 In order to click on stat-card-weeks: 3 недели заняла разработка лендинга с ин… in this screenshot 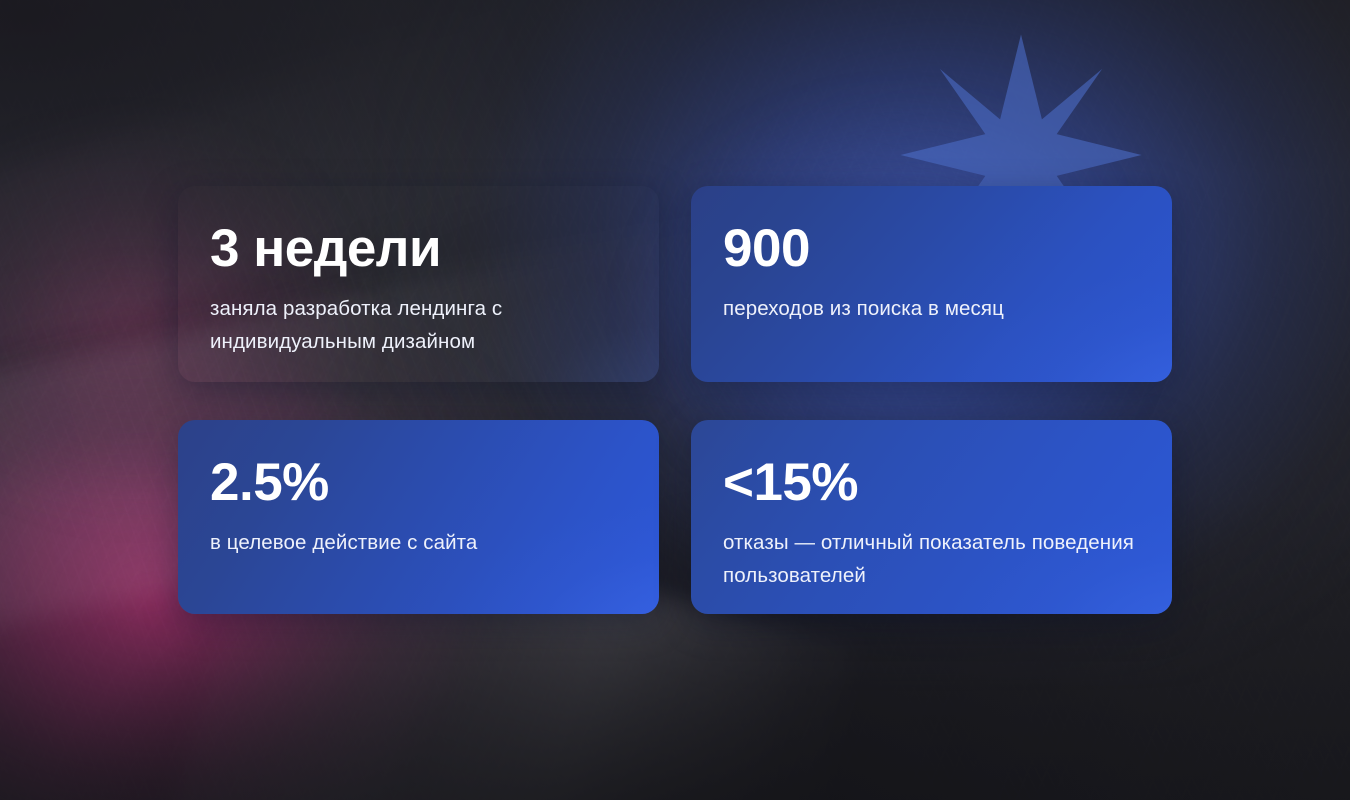, I will do `click(418, 284)`.